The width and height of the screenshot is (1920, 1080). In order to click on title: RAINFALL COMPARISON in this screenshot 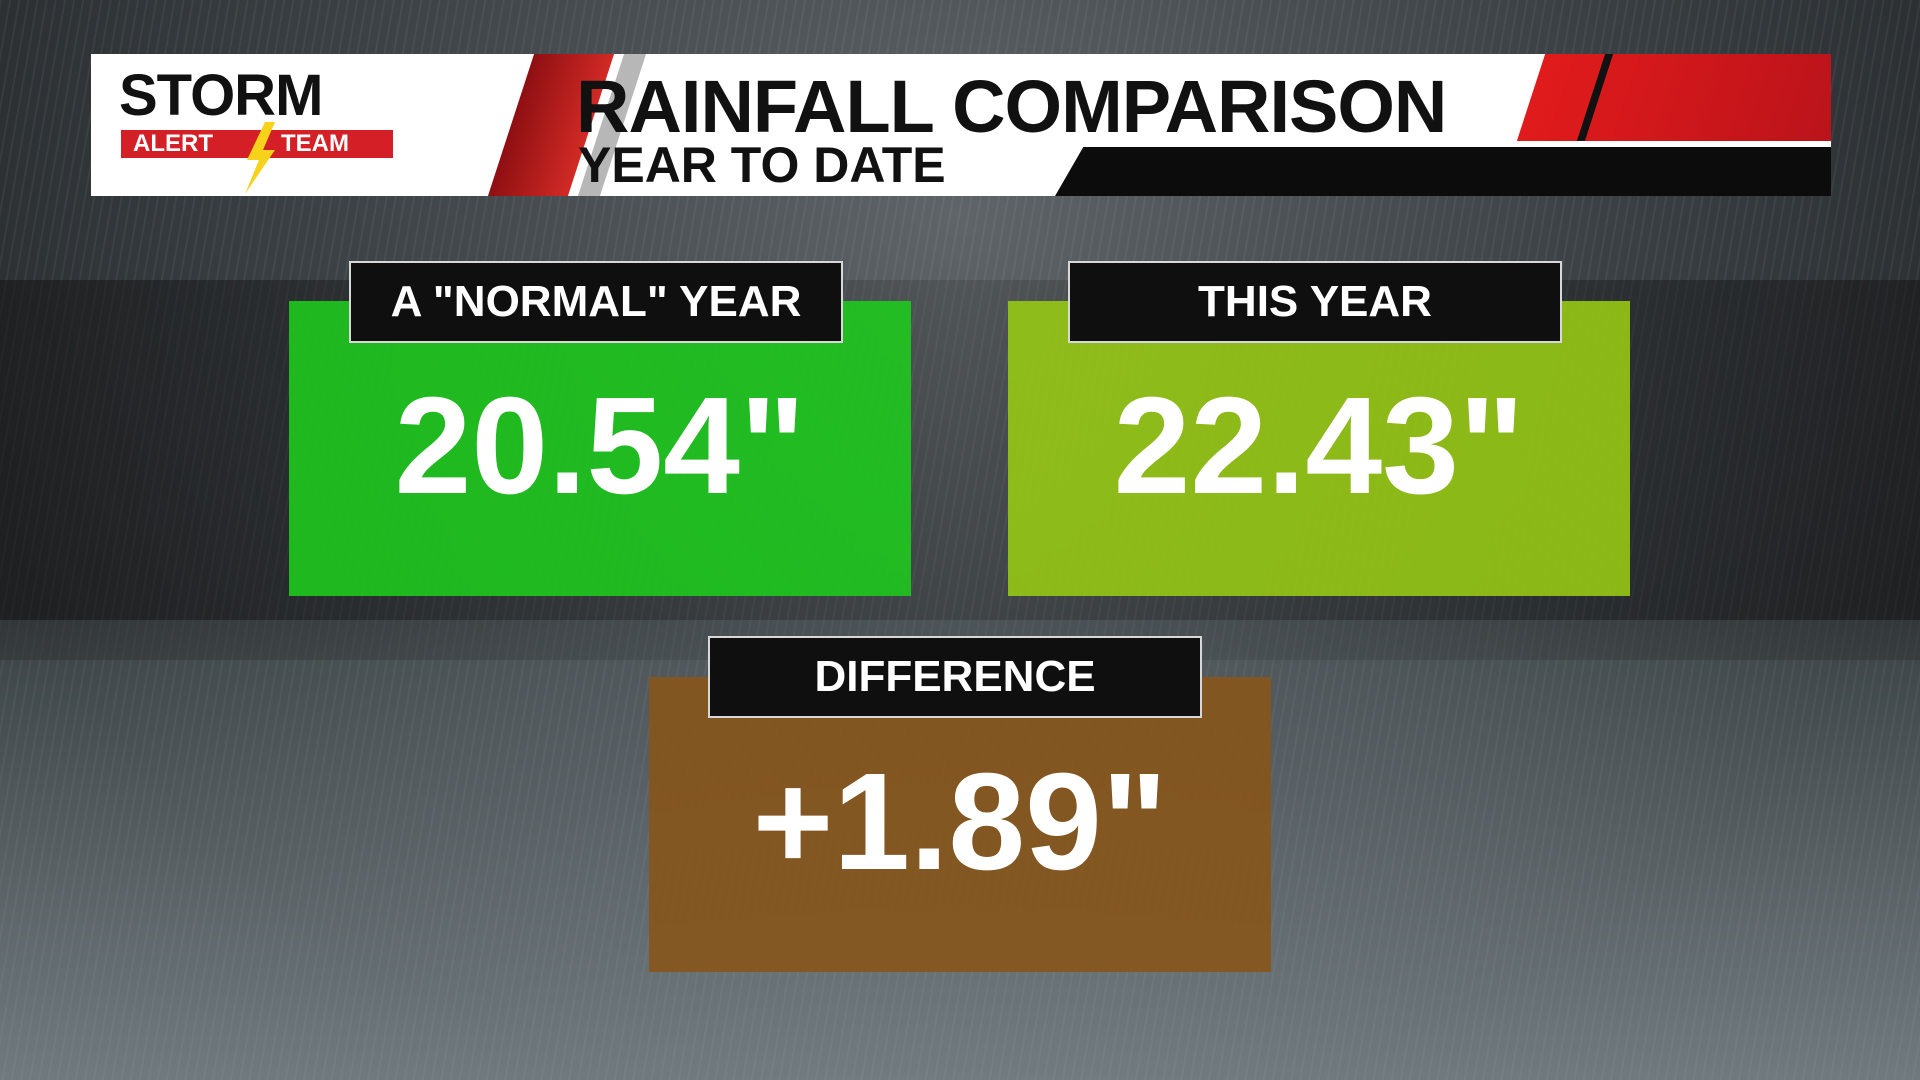, I will do `click(1011, 106)`.